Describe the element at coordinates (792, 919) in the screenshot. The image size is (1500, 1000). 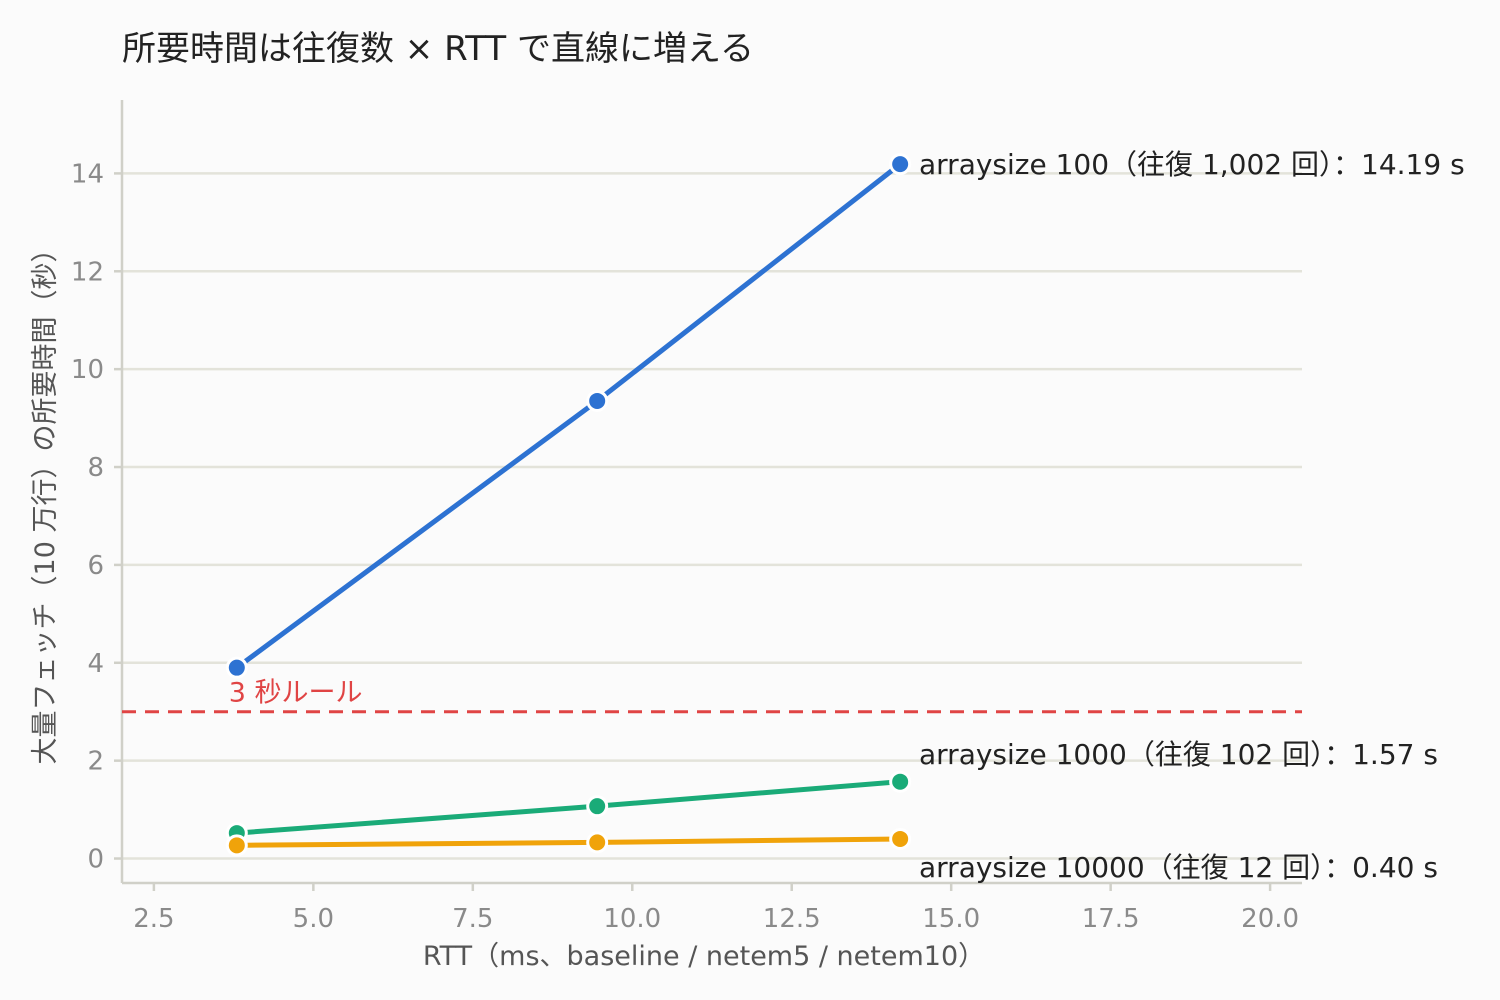
I see `x-tick-label: 12.5` at that location.